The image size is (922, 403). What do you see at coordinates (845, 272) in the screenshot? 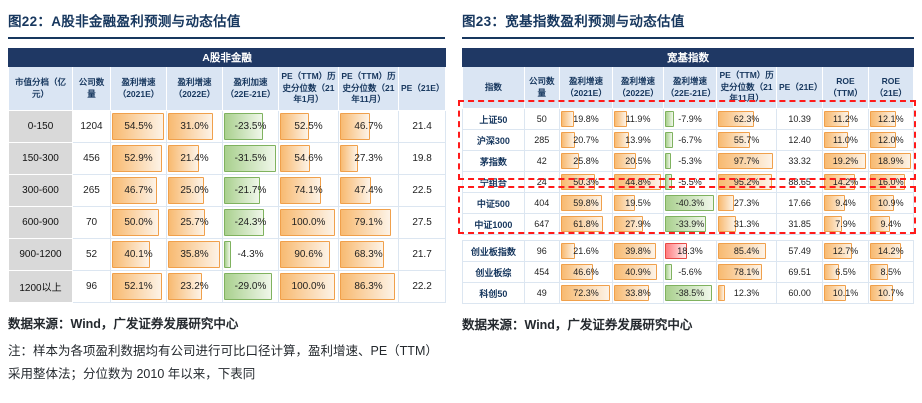
I see `data-cell: 6.5%` at bounding box center [845, 272].